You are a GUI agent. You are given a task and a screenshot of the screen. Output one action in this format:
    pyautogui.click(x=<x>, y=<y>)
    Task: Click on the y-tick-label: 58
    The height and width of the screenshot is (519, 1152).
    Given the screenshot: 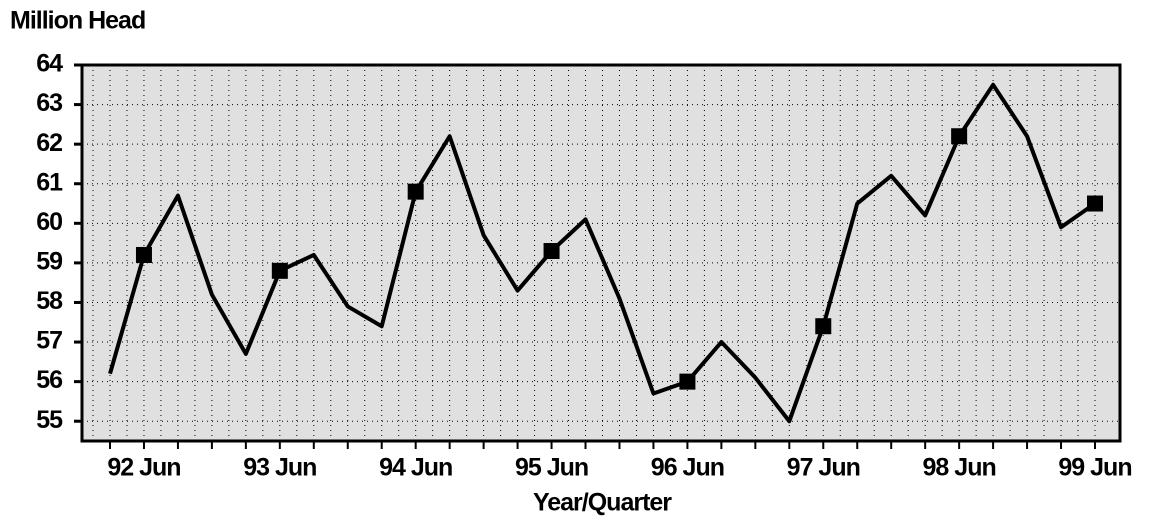 What is the action you would take?
    pyautogui.click(x=49, y=301)
    